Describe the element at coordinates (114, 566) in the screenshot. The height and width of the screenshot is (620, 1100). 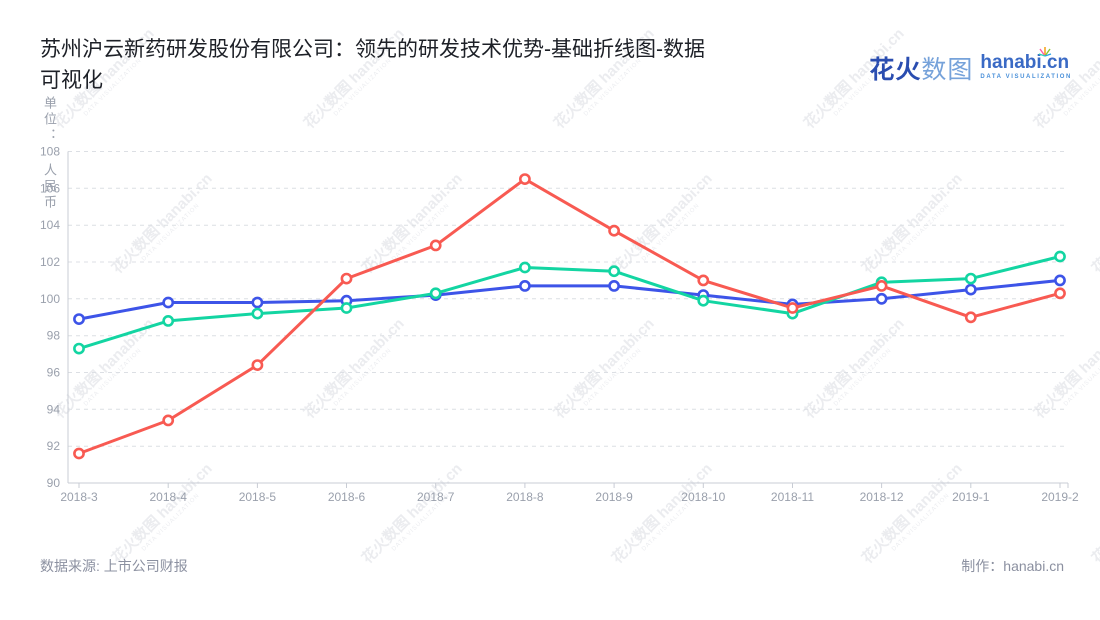
I see `data-source-note: 数据来源: 上市公司财报` at that location.